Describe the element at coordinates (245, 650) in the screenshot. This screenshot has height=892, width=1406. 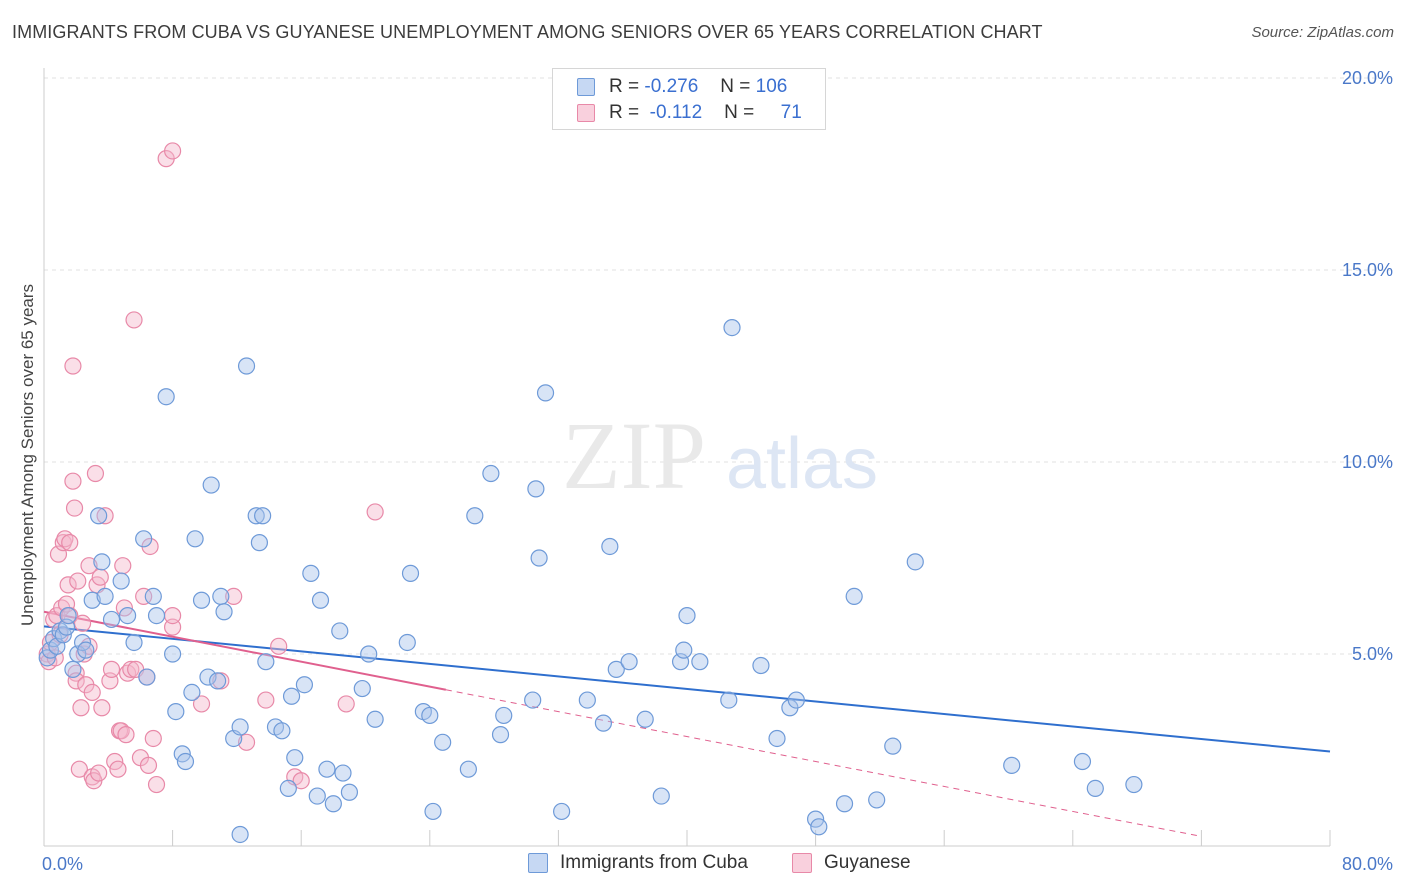
I see `trendline-guyanese` at that location.